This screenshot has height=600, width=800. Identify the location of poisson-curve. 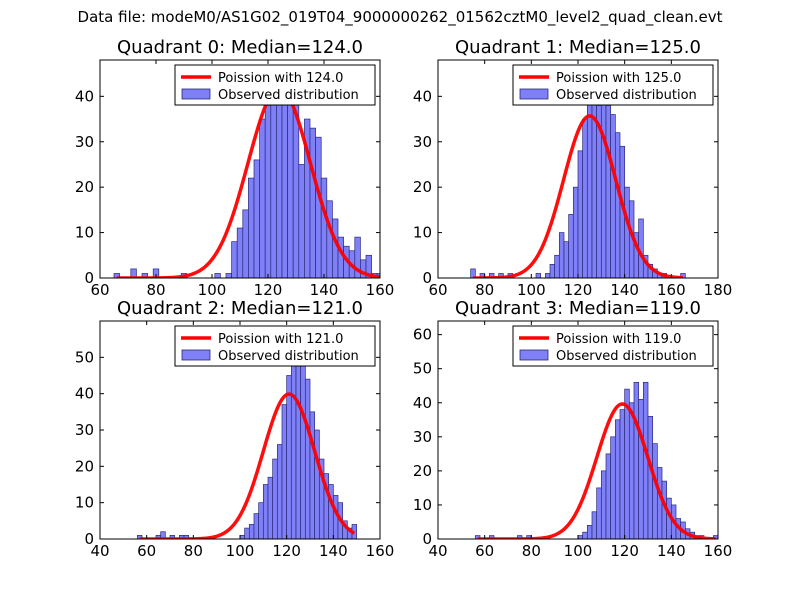
(578, 196).